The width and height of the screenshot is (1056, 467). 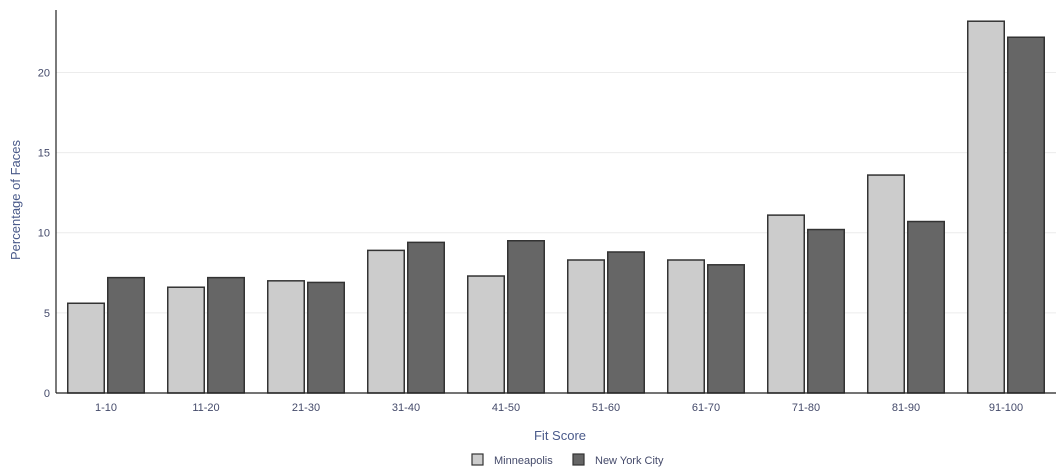 I want to click on y-tick-label: 0, so click(x=47, y=394).